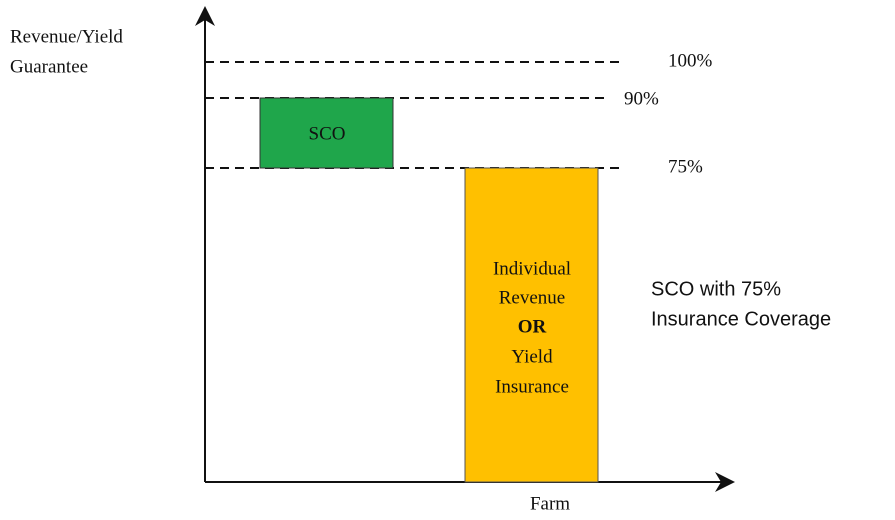  I want to click on sco-label: SCO, so click(327, 133).